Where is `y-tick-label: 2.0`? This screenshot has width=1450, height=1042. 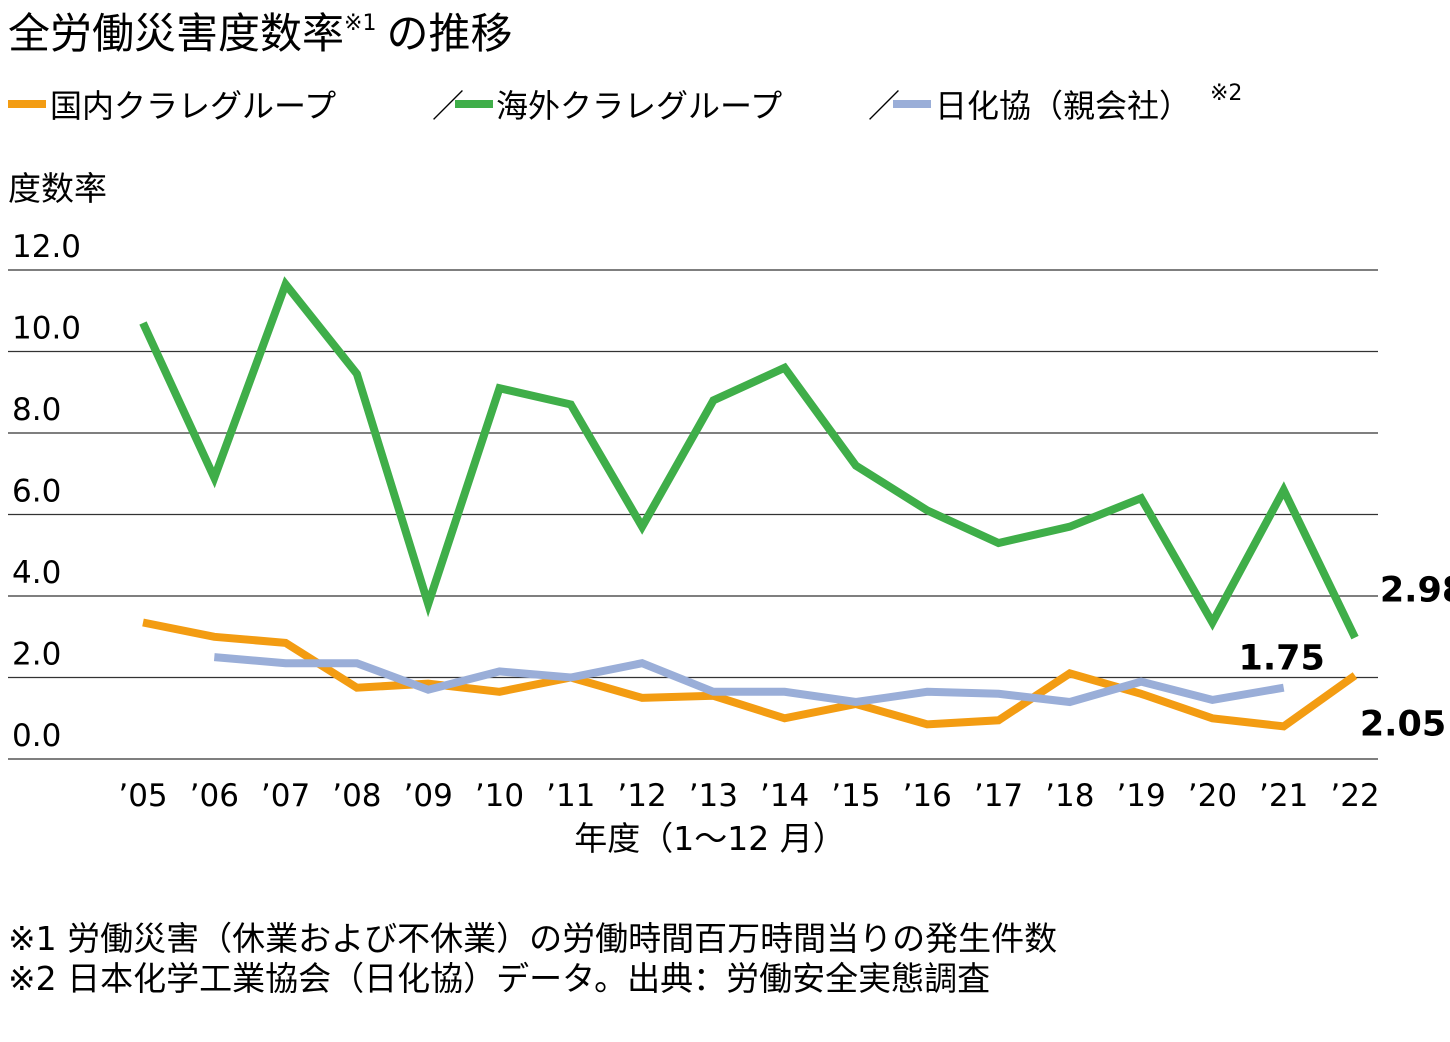
y-tick-label: 2.0 is located at coordinates (36, 655).